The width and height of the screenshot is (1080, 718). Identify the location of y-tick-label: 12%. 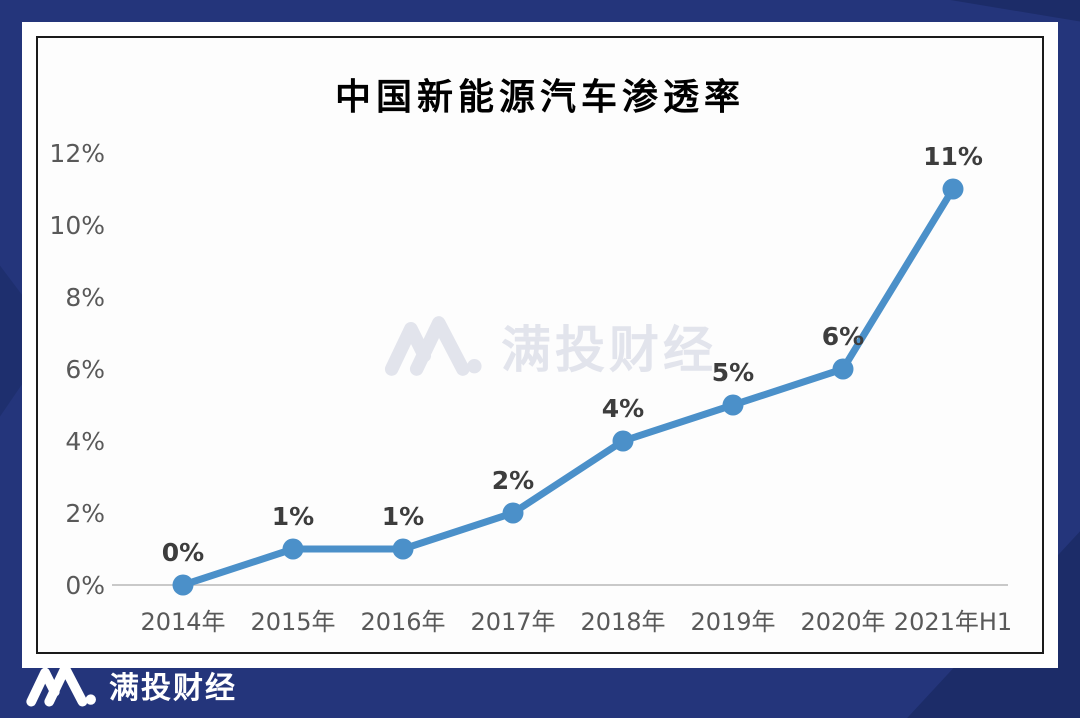
(77, 153).